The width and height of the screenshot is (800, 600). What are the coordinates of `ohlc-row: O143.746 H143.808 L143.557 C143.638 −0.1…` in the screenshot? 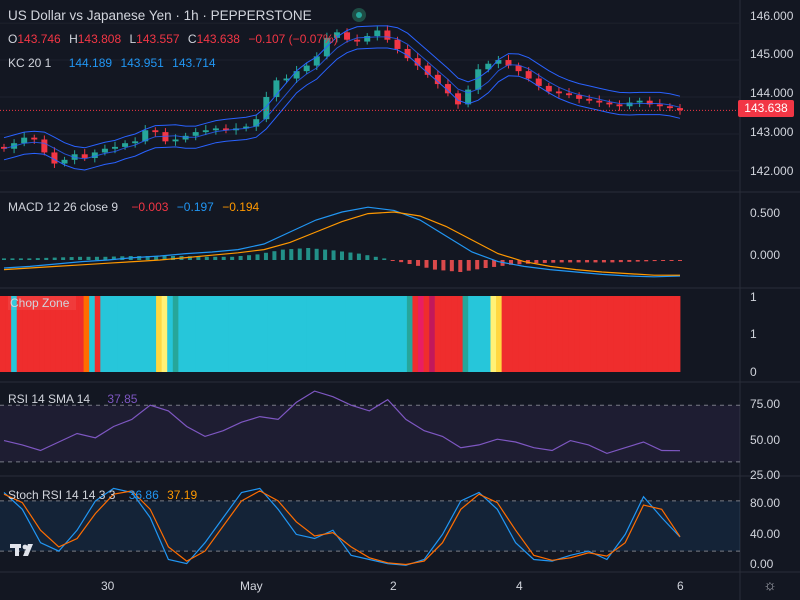 It's located at (175, 39).